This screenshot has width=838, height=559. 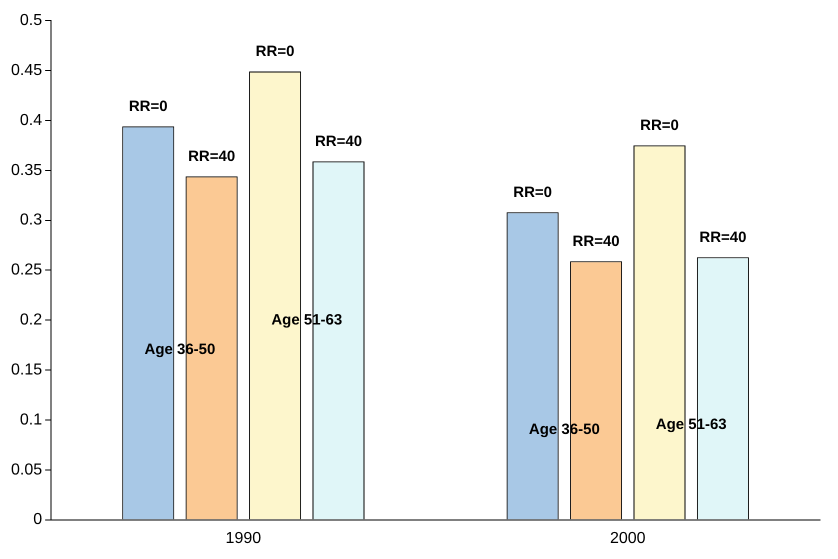 What do you see at coordinates (26, 369) in the screenshot?
I see `y-tick-label: 0.15` at bounding box center [26, 369].